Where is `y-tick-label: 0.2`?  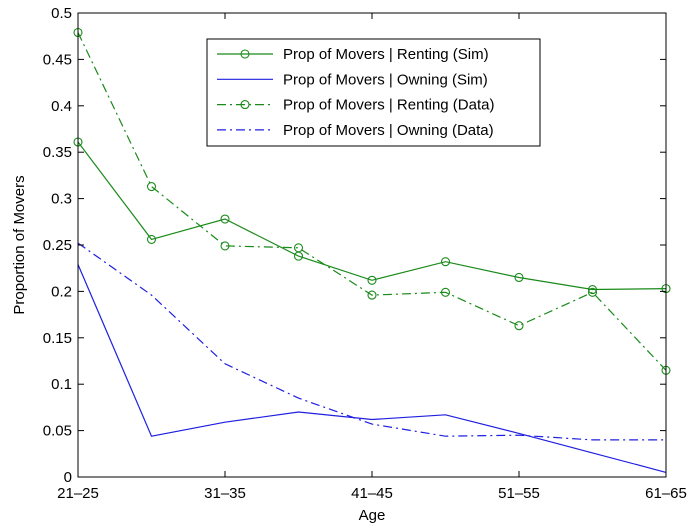 y-tick-label: 0.2 is located at coordinates (61, 291).